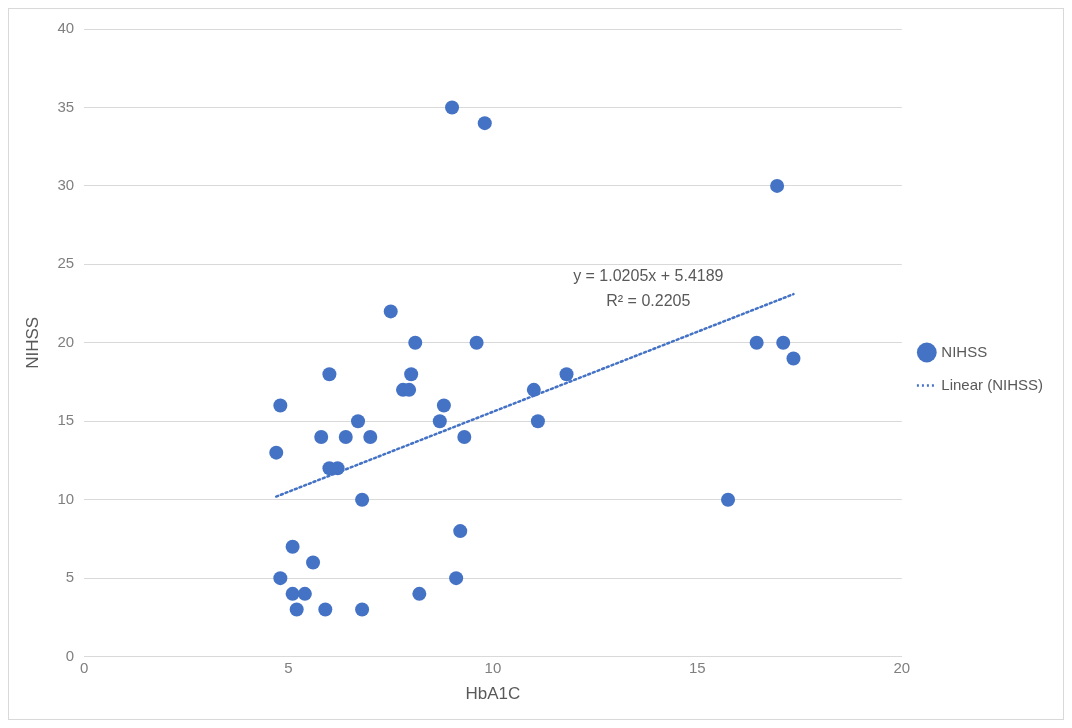 The image size is (1072, 728). What do you see at coordinates (697, 667) in the screenshot?
I see `x-tick-label: 15` at bounding box center [697, 667].